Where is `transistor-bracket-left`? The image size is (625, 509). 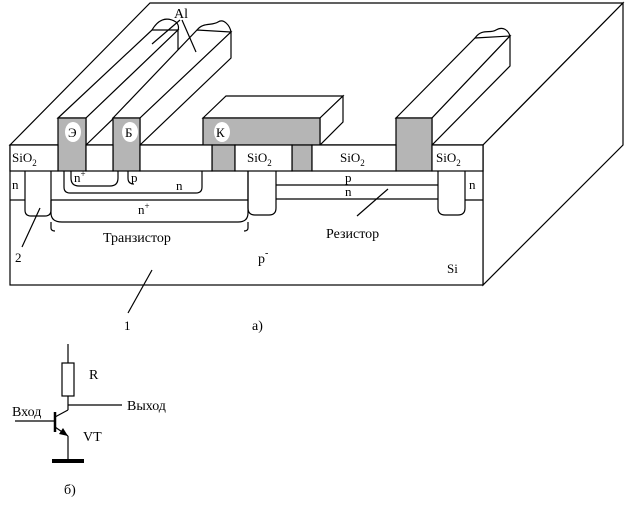
transistor-bracket-left is located at coordinates (53, 227).